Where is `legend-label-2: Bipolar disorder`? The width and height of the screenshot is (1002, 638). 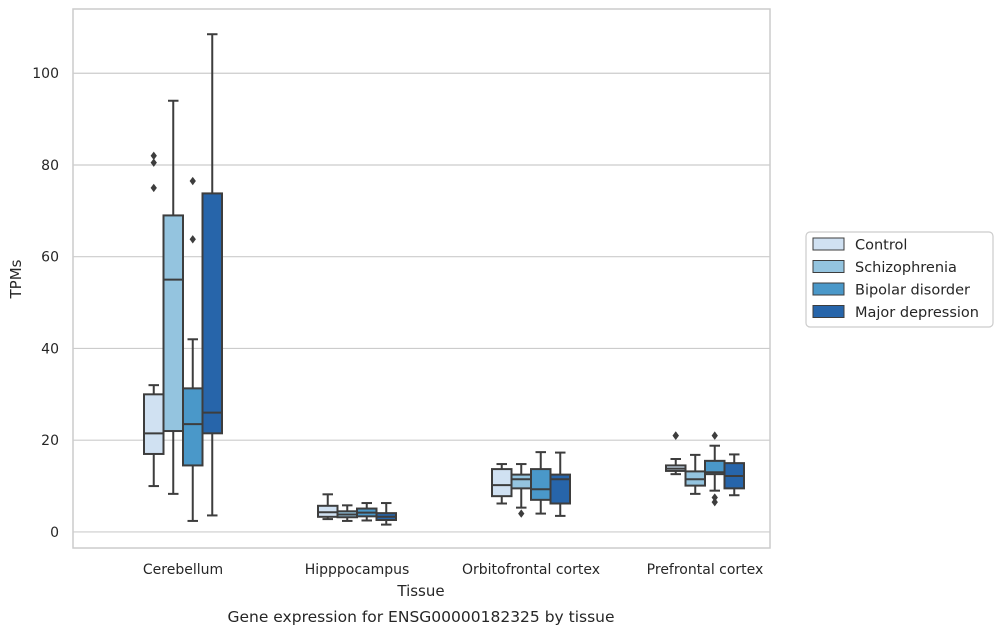
legend-label-2: Bipolar disorder is located at coordinates (912, 291).